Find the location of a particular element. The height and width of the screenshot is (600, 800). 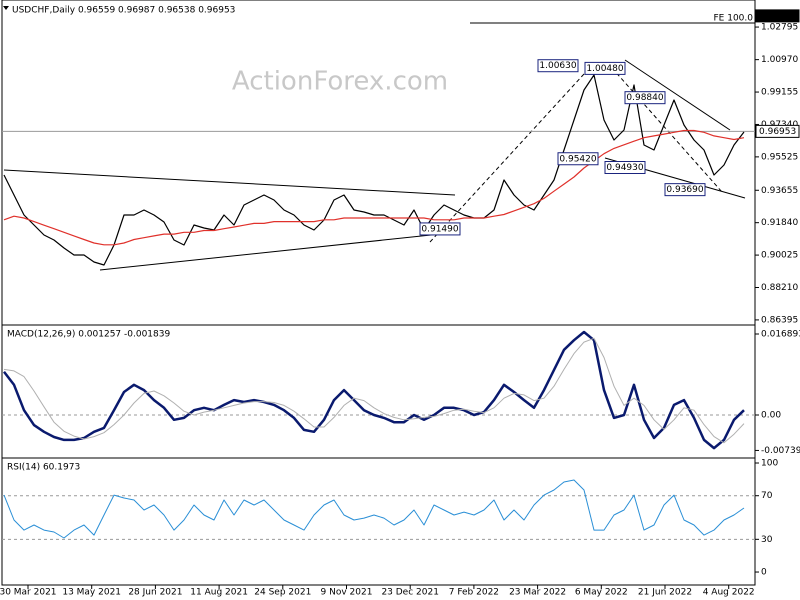

y-tick-label: 0.95525 is located at coordinates (779, 157).